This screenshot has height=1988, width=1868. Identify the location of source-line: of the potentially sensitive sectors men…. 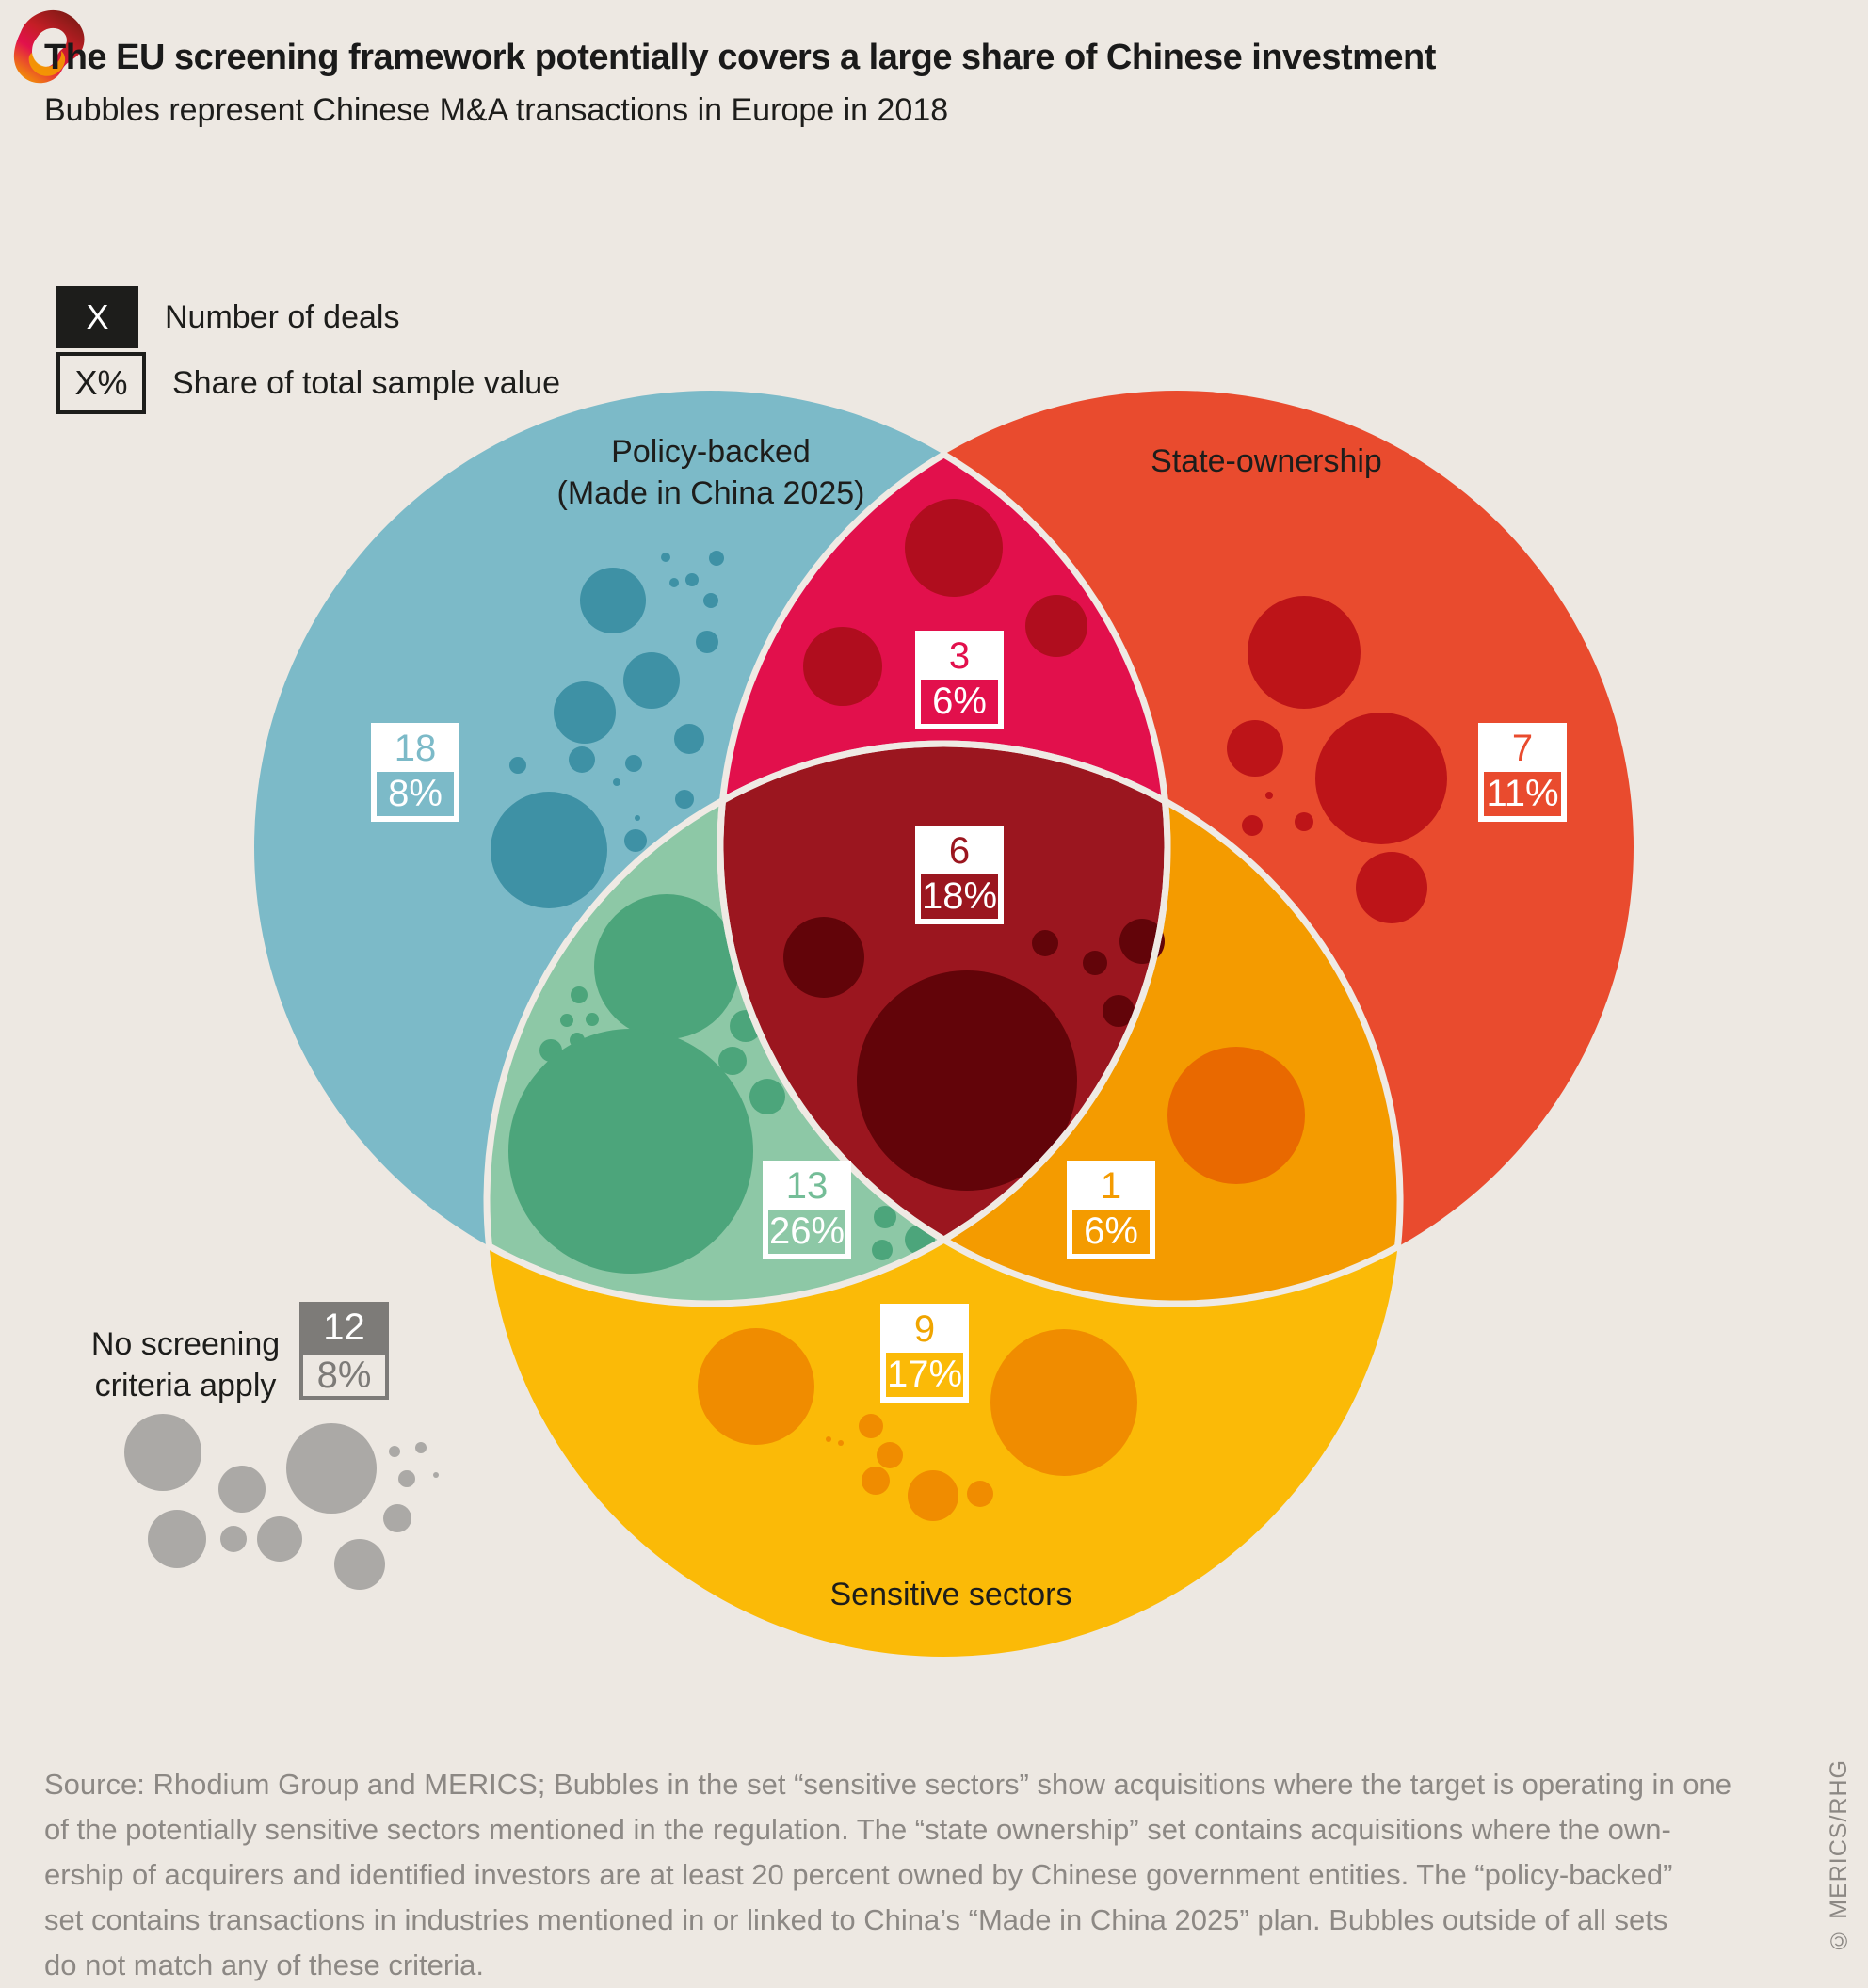
(857, 1830).